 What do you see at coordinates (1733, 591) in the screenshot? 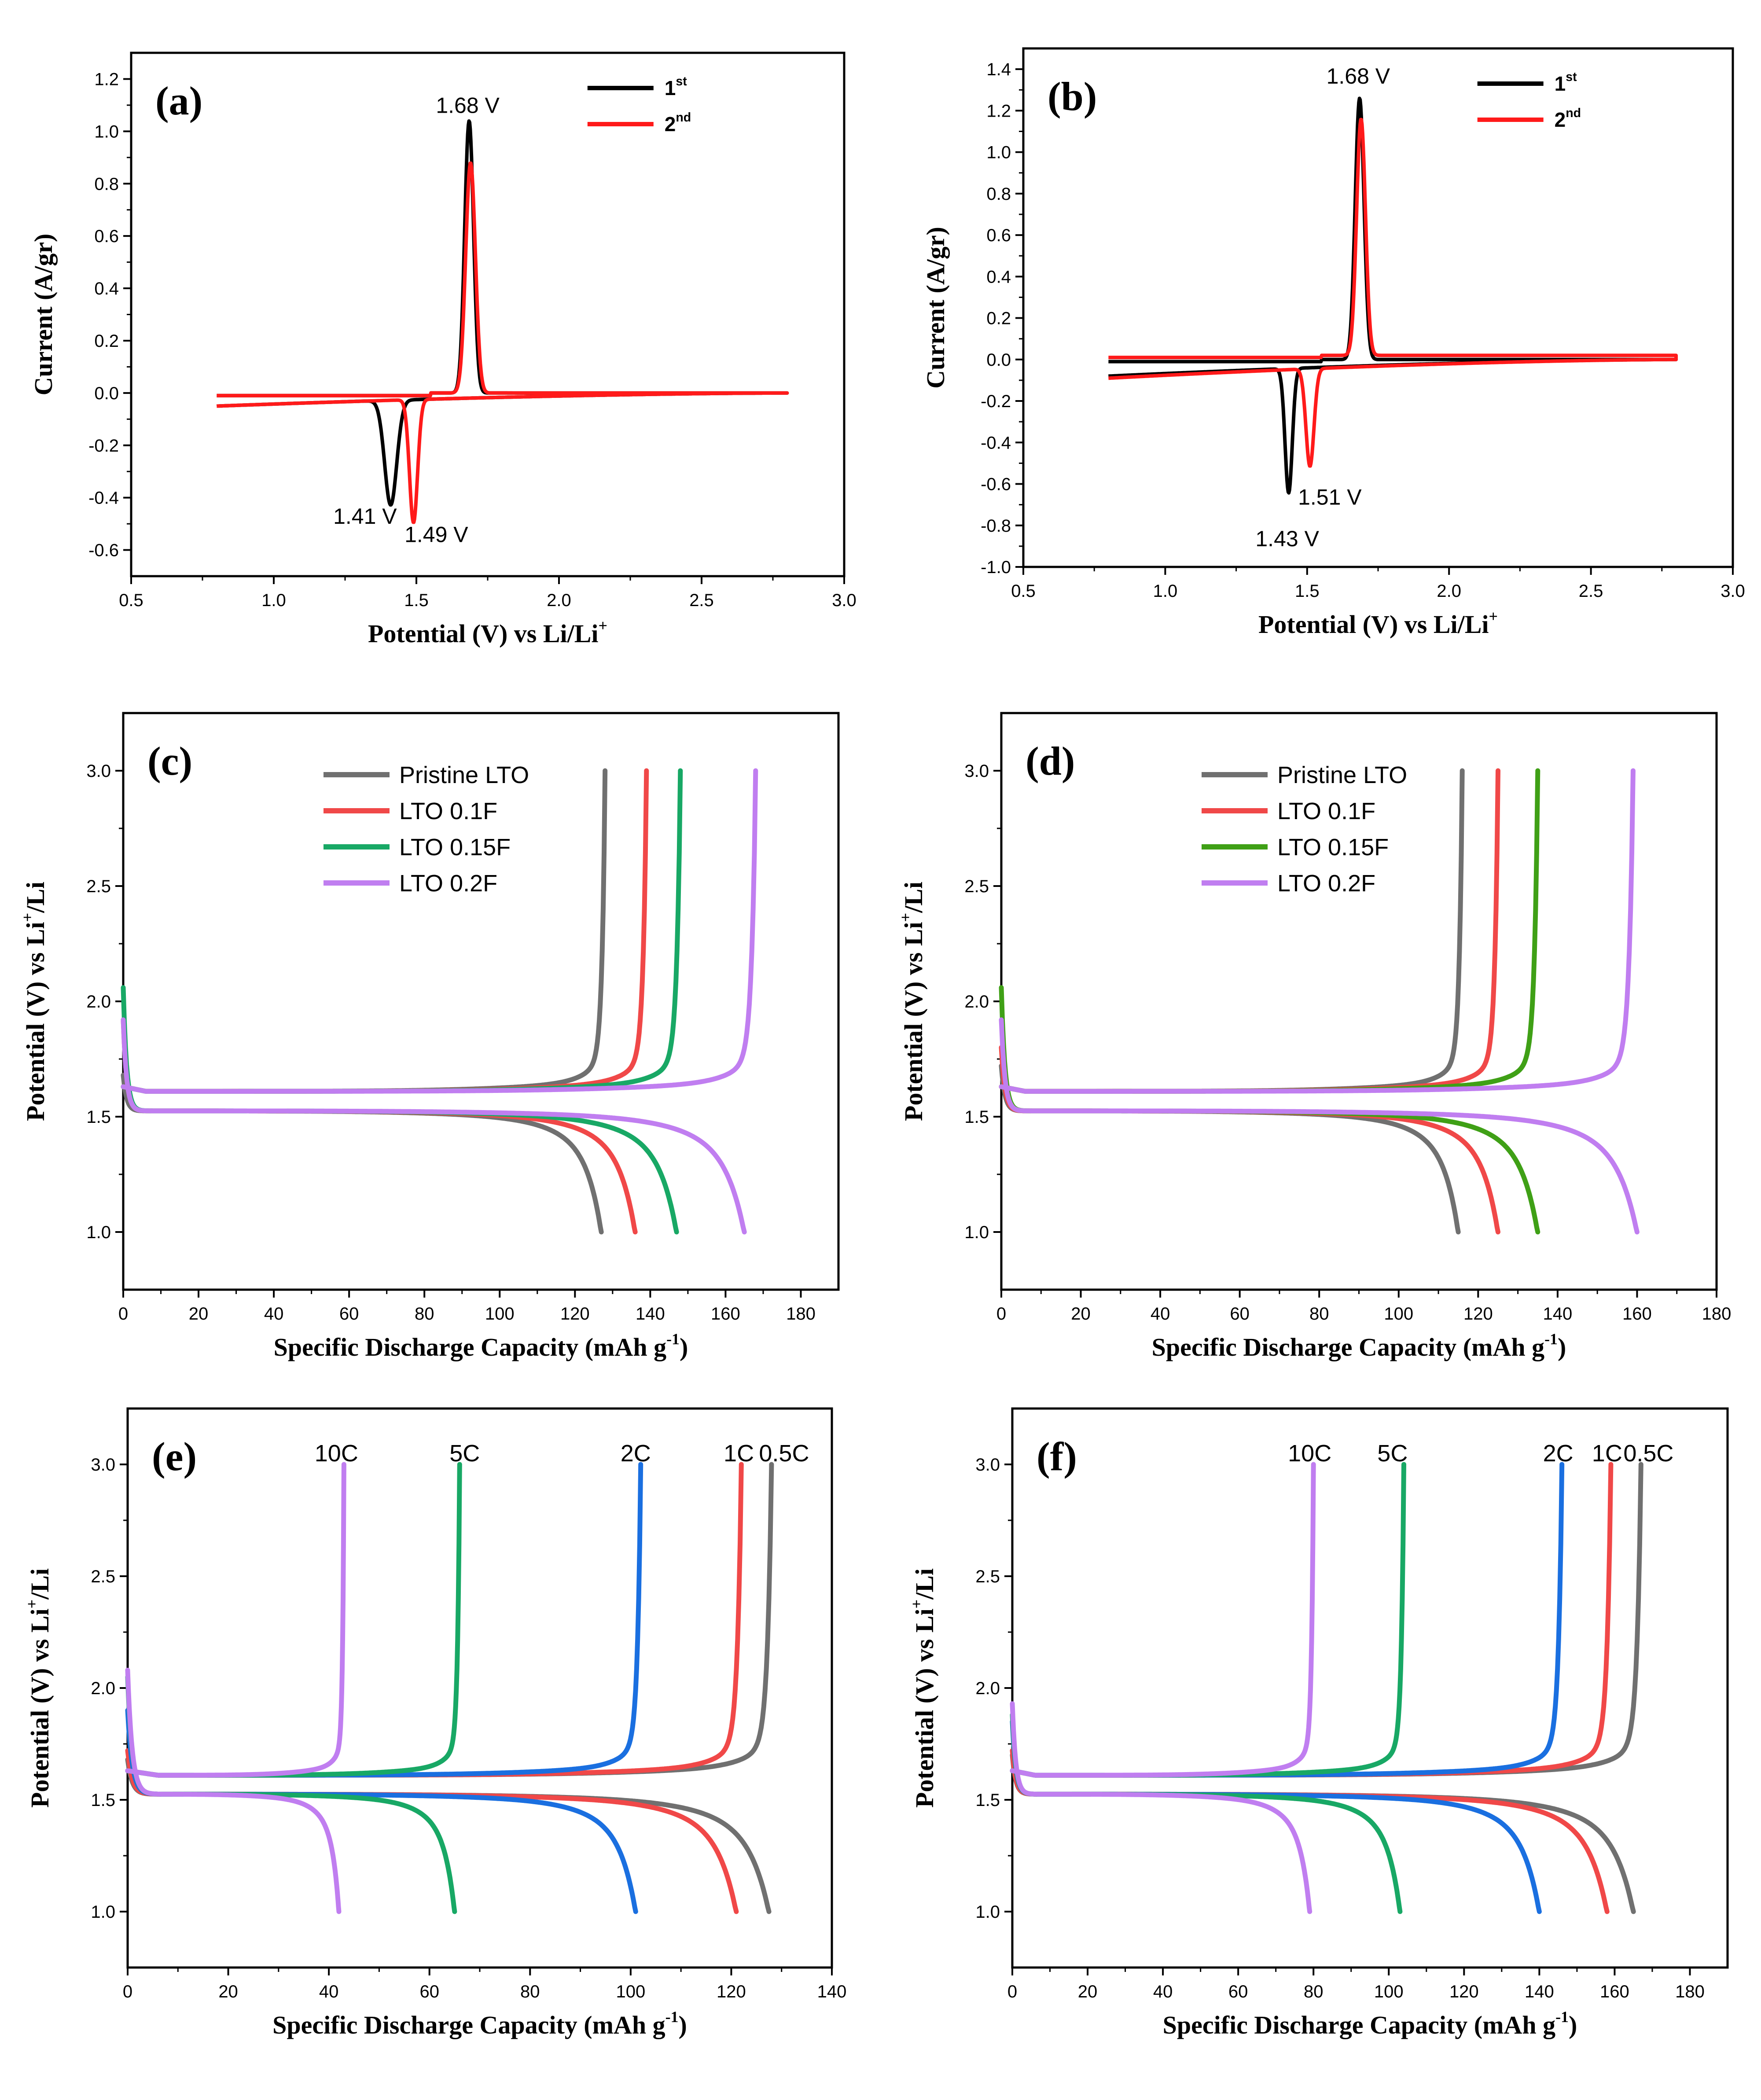
I see `x-tick-label: 3.0` at bounding box center [1733, 591].